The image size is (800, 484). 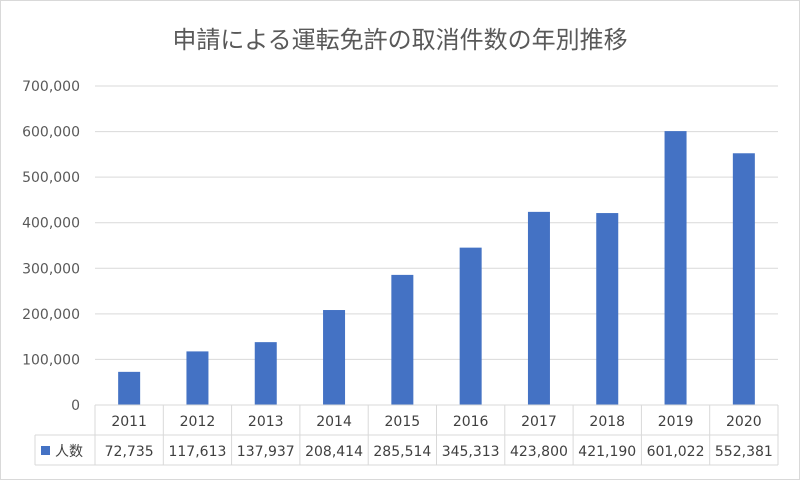 What do you see at coordinates (607, 422) in the screenshot?
I see `x-tick-label: 2018` at bounding box center [607, 422].